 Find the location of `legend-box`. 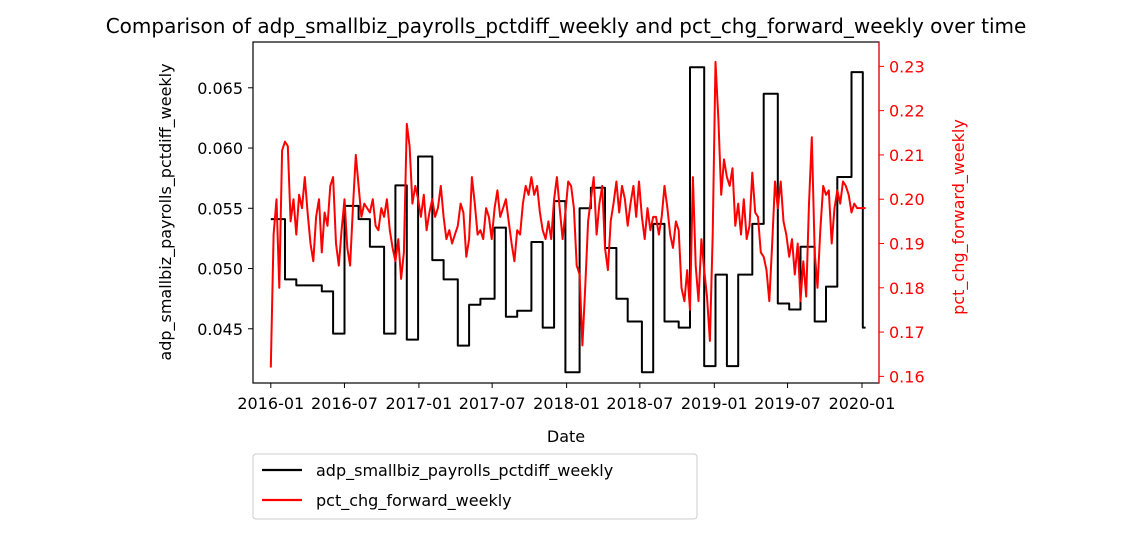

legend-box is located at coordinates (475, 486).